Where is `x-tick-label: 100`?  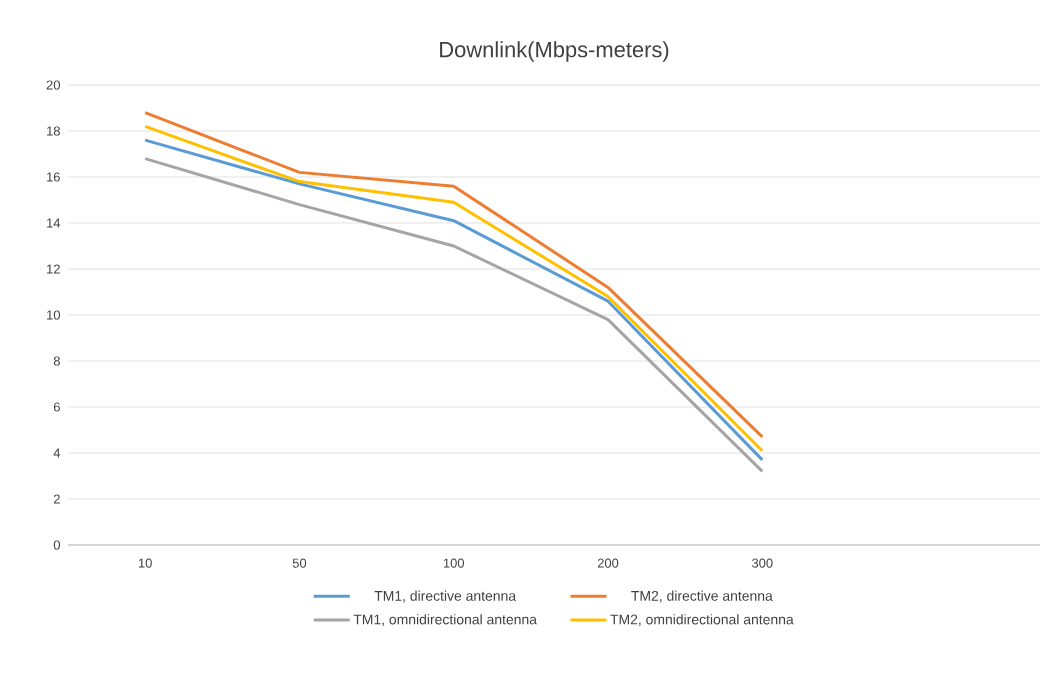
x-tick-label: 100 is located at coordinates (454, 563).